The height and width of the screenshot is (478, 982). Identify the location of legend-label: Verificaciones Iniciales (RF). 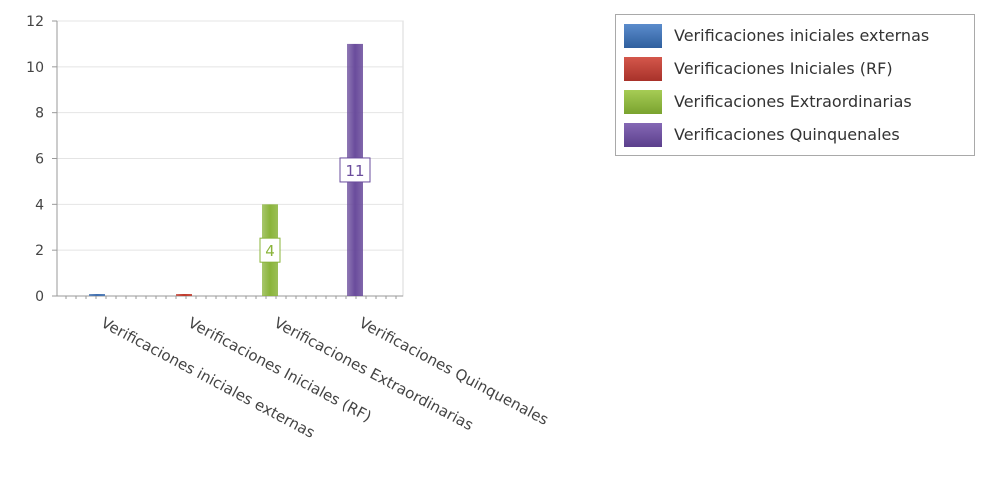
(783, 68).